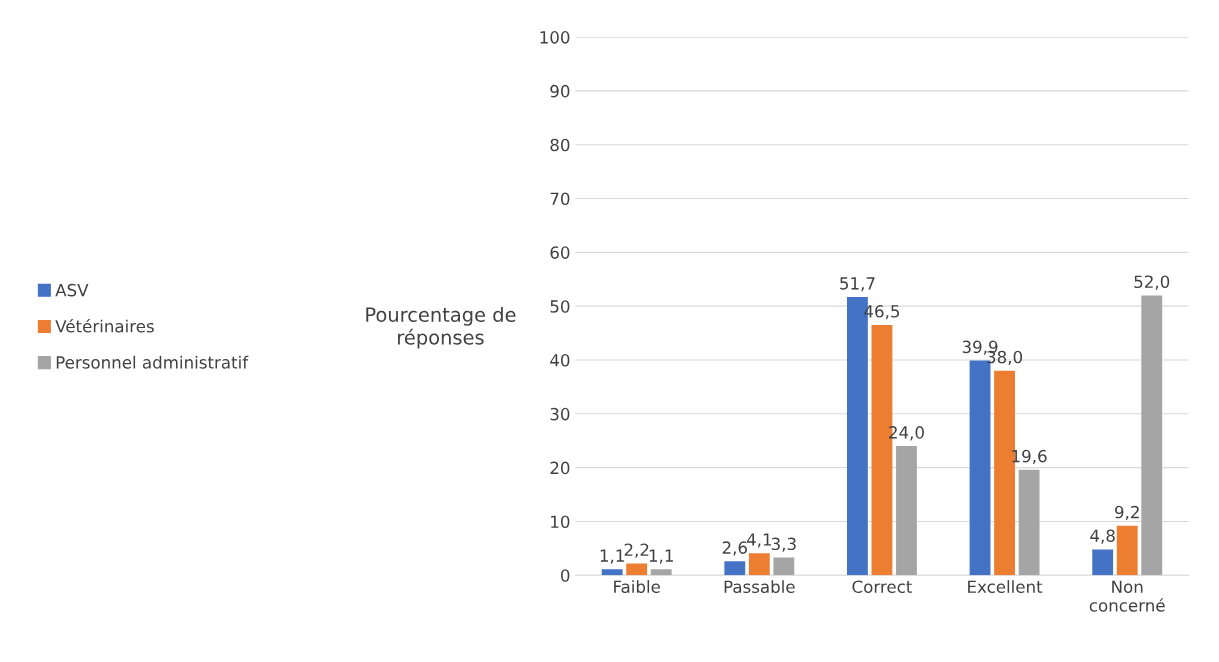 This screenshot has width=1219, height=662. Describe the element at coordinates (759, 540) in the screenshot. I see `data-label: 4,1` at that location.